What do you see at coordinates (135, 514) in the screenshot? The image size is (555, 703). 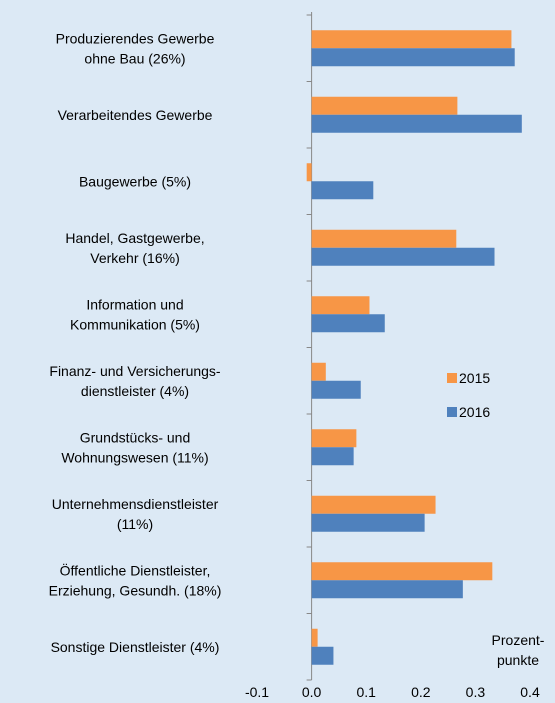 I see `y-tick-label: Unternehmensdienstleister (11%)` at bounding box center [135, 514].